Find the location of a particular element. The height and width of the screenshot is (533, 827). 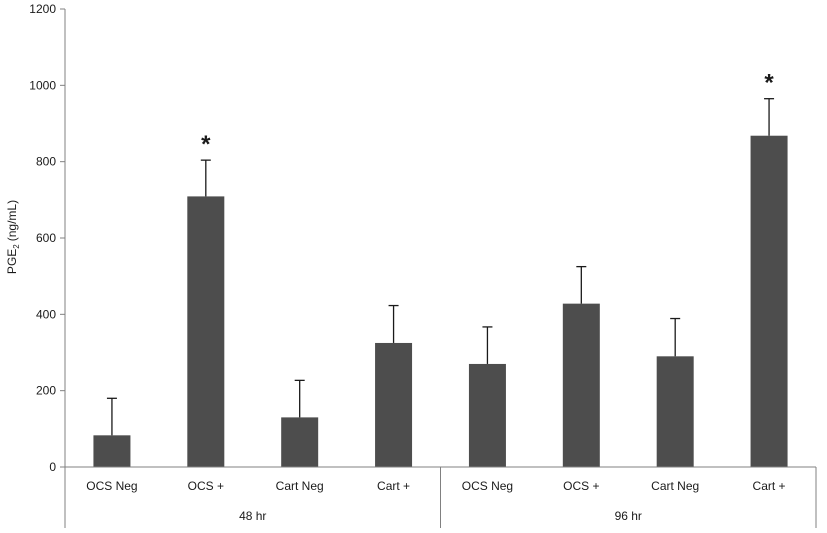

x-group-label: 48 hr is located at coordinates (252, 516).